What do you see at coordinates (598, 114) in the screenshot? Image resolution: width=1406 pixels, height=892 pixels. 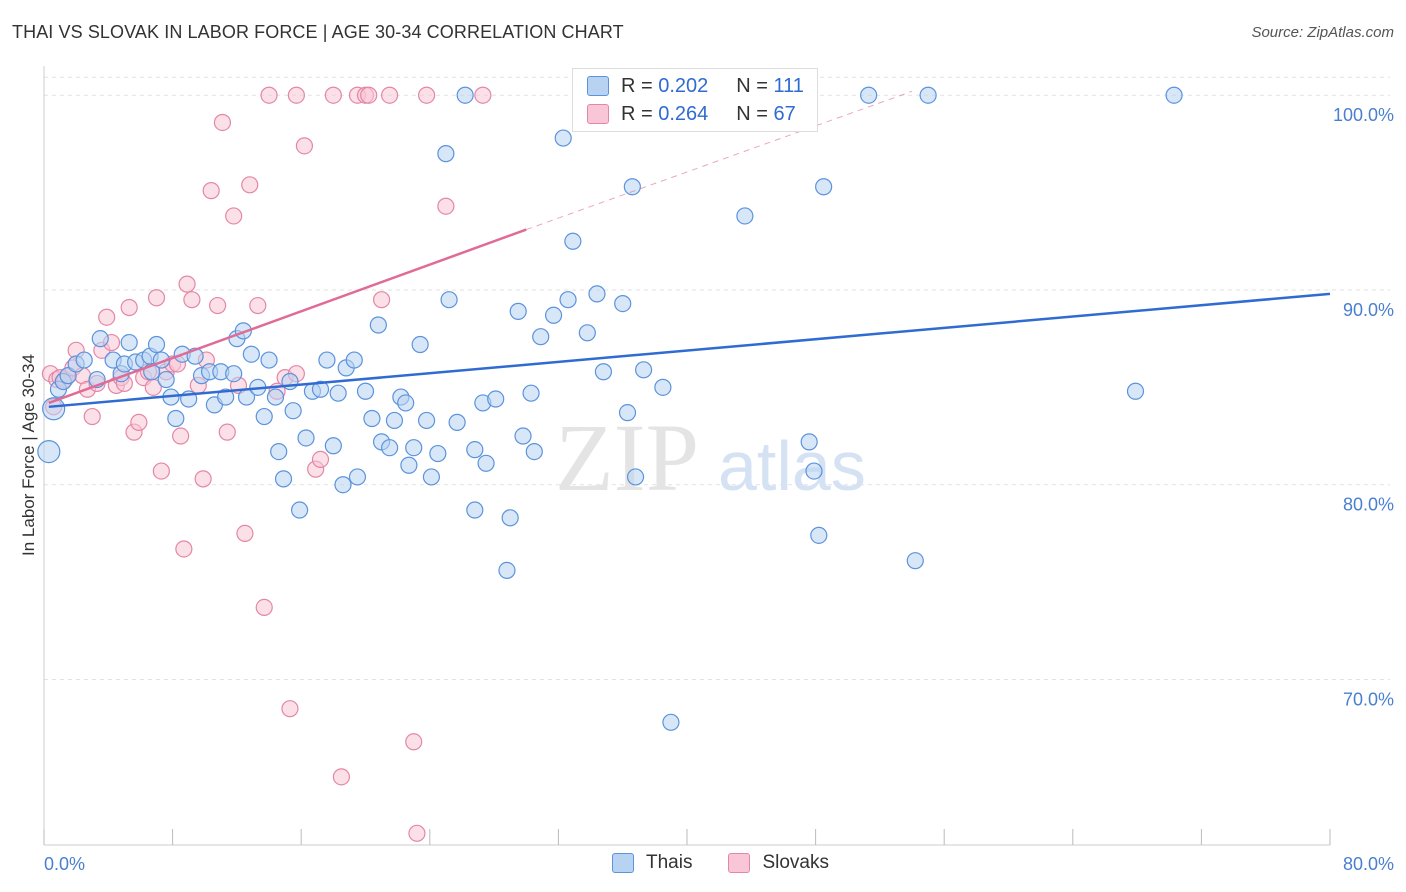 I see `slovaks-swatch` at bounding box center [598, 114].